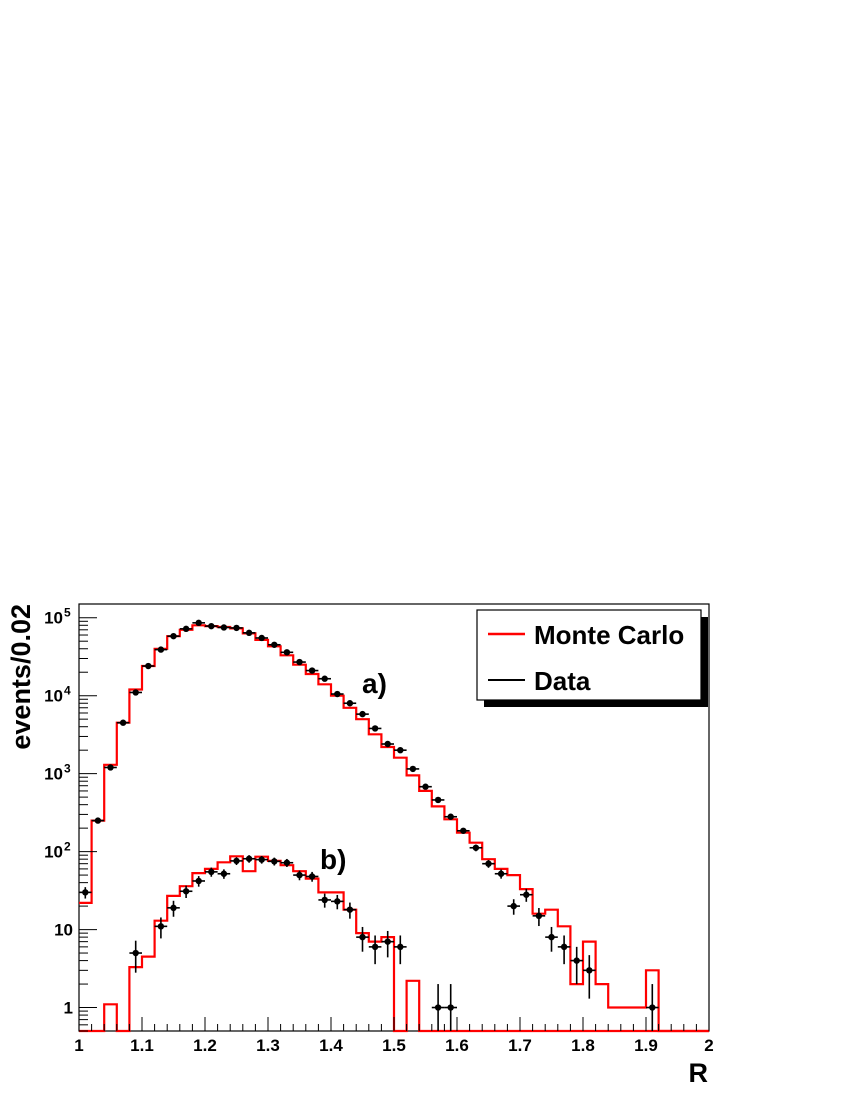  Describe the element at coordinates (520, 1045) in the screenshot. I see `x-tick-label: 1.7` at that location.